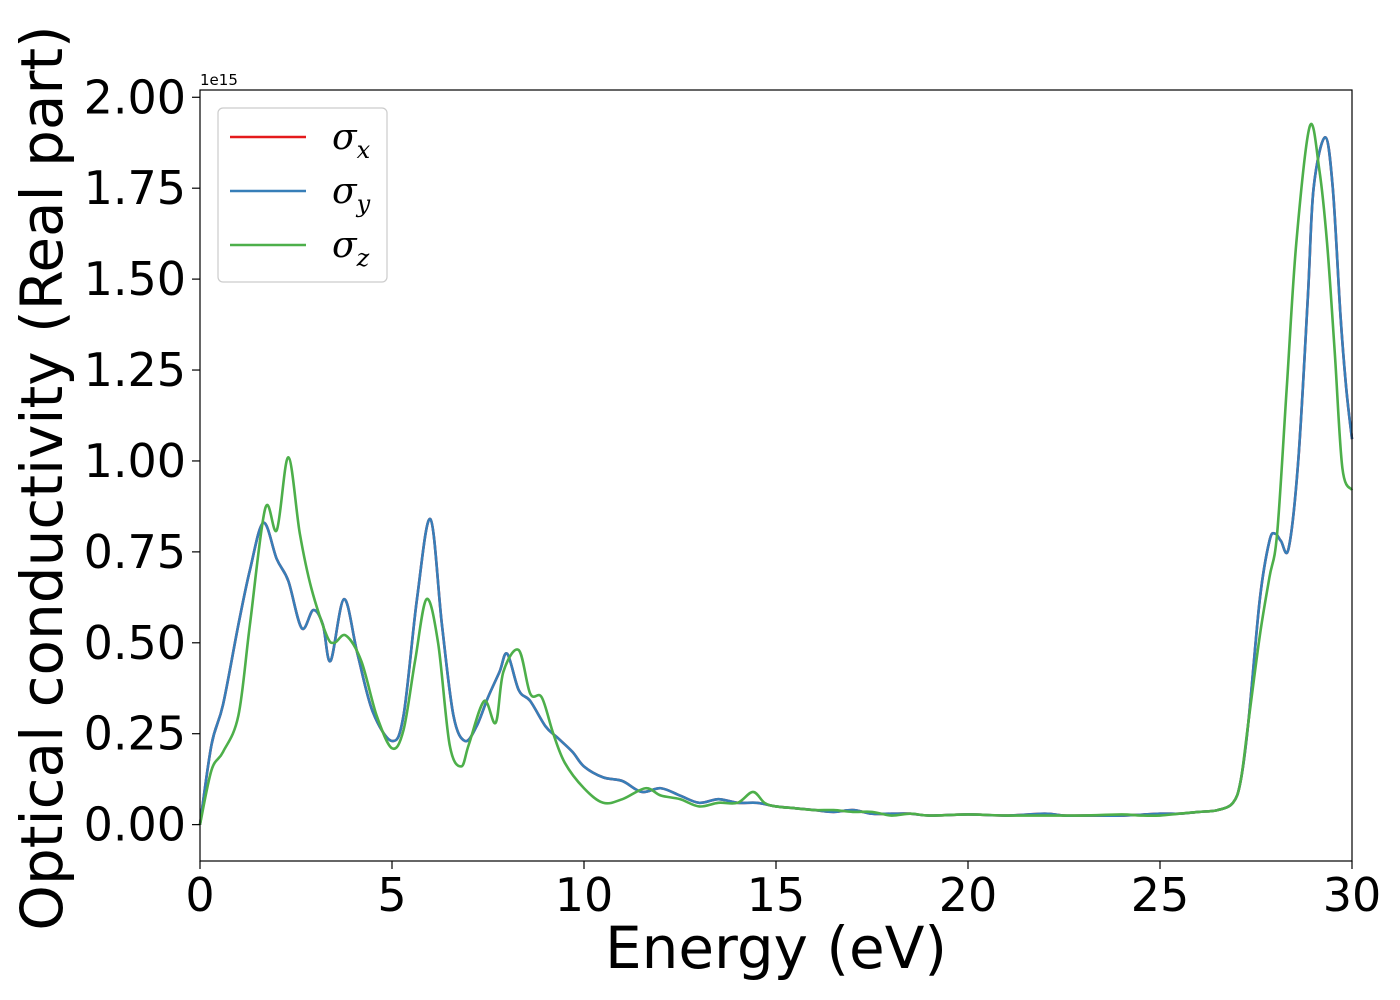 The width and height of the screenshot is (1400, 1000). What do you see at coordinates (1160, 895) in the screenshot?
I see `x-tick-label: 25` at bounding box center [1160, 895].